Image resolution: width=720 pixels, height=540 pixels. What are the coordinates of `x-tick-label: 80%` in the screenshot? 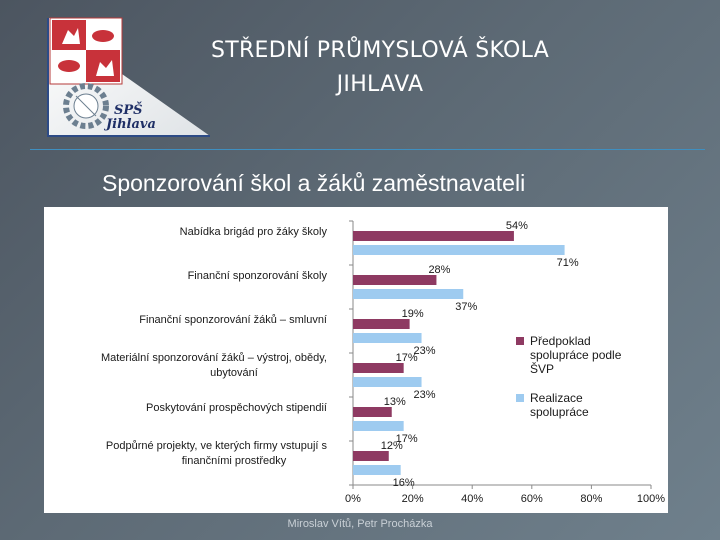 It's located at (591, 499).